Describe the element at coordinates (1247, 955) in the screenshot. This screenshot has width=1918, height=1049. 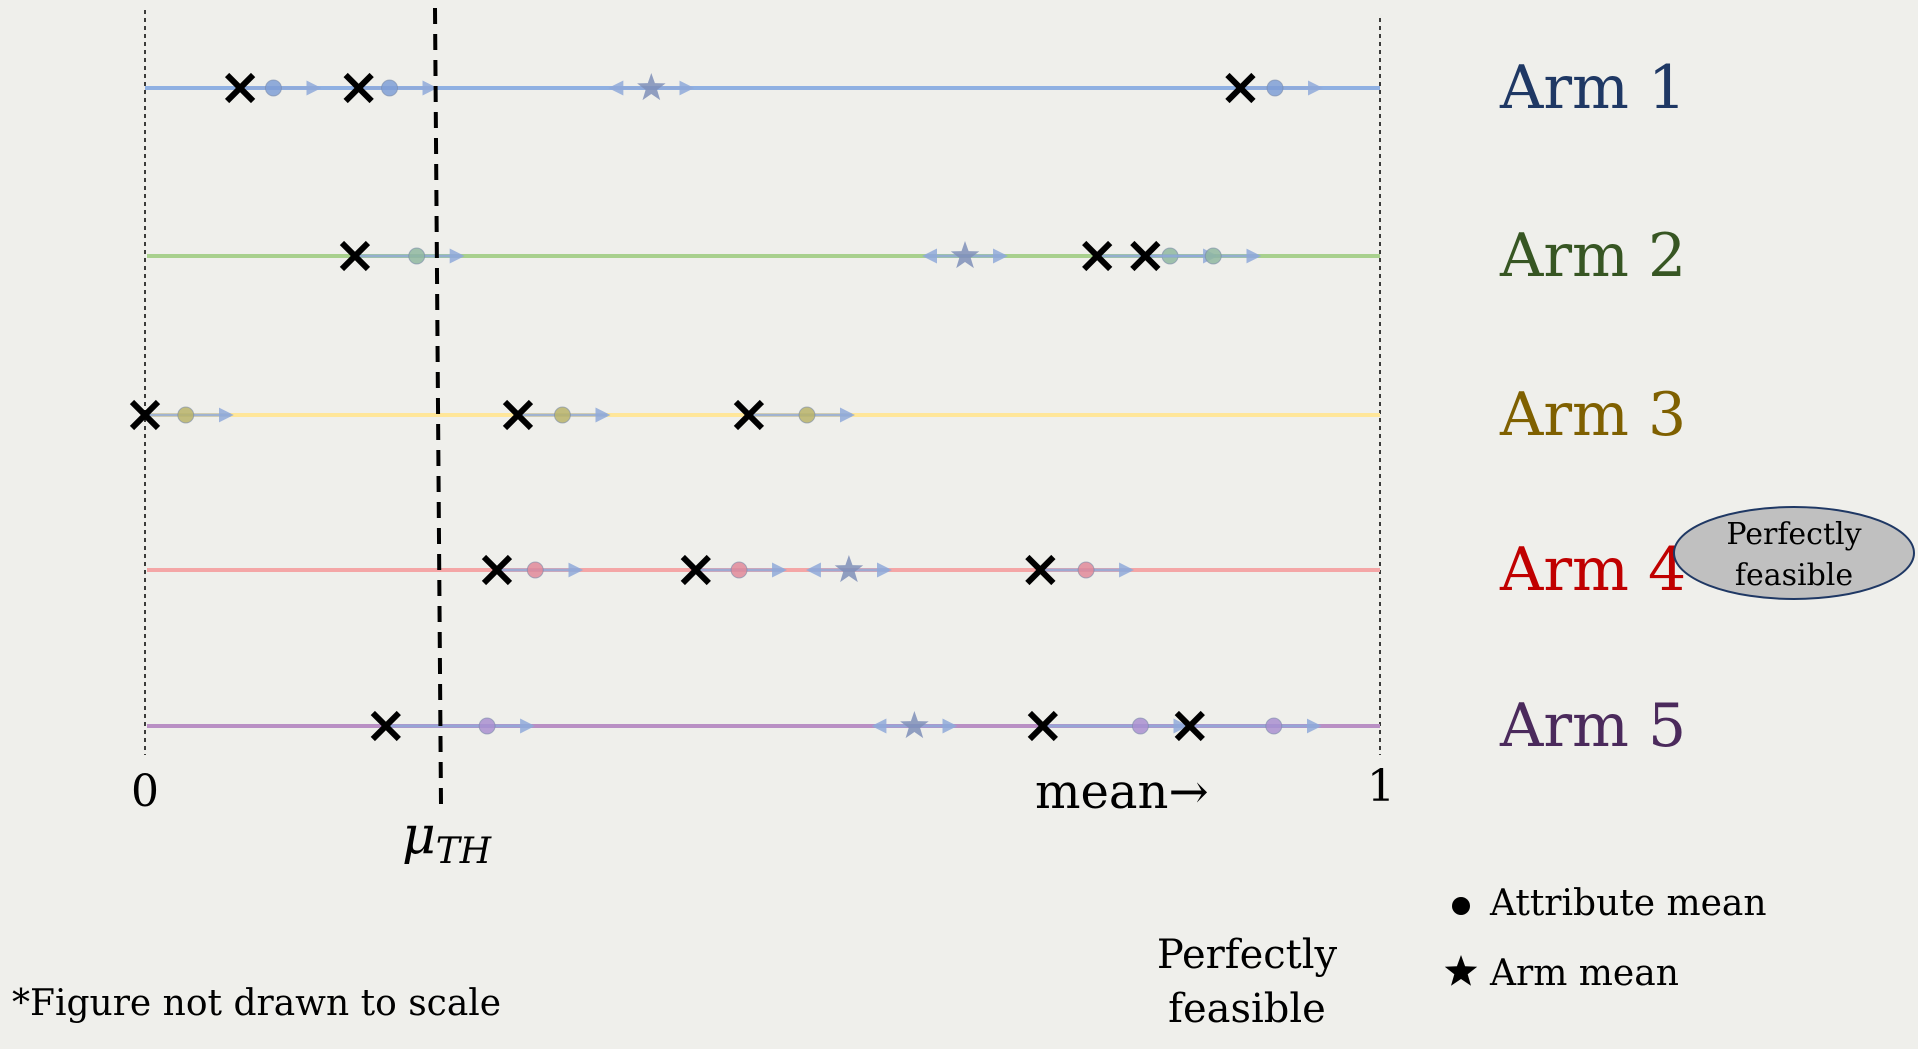
I see `perfectly-feasible-caption-line1: Perfectly` at that location.